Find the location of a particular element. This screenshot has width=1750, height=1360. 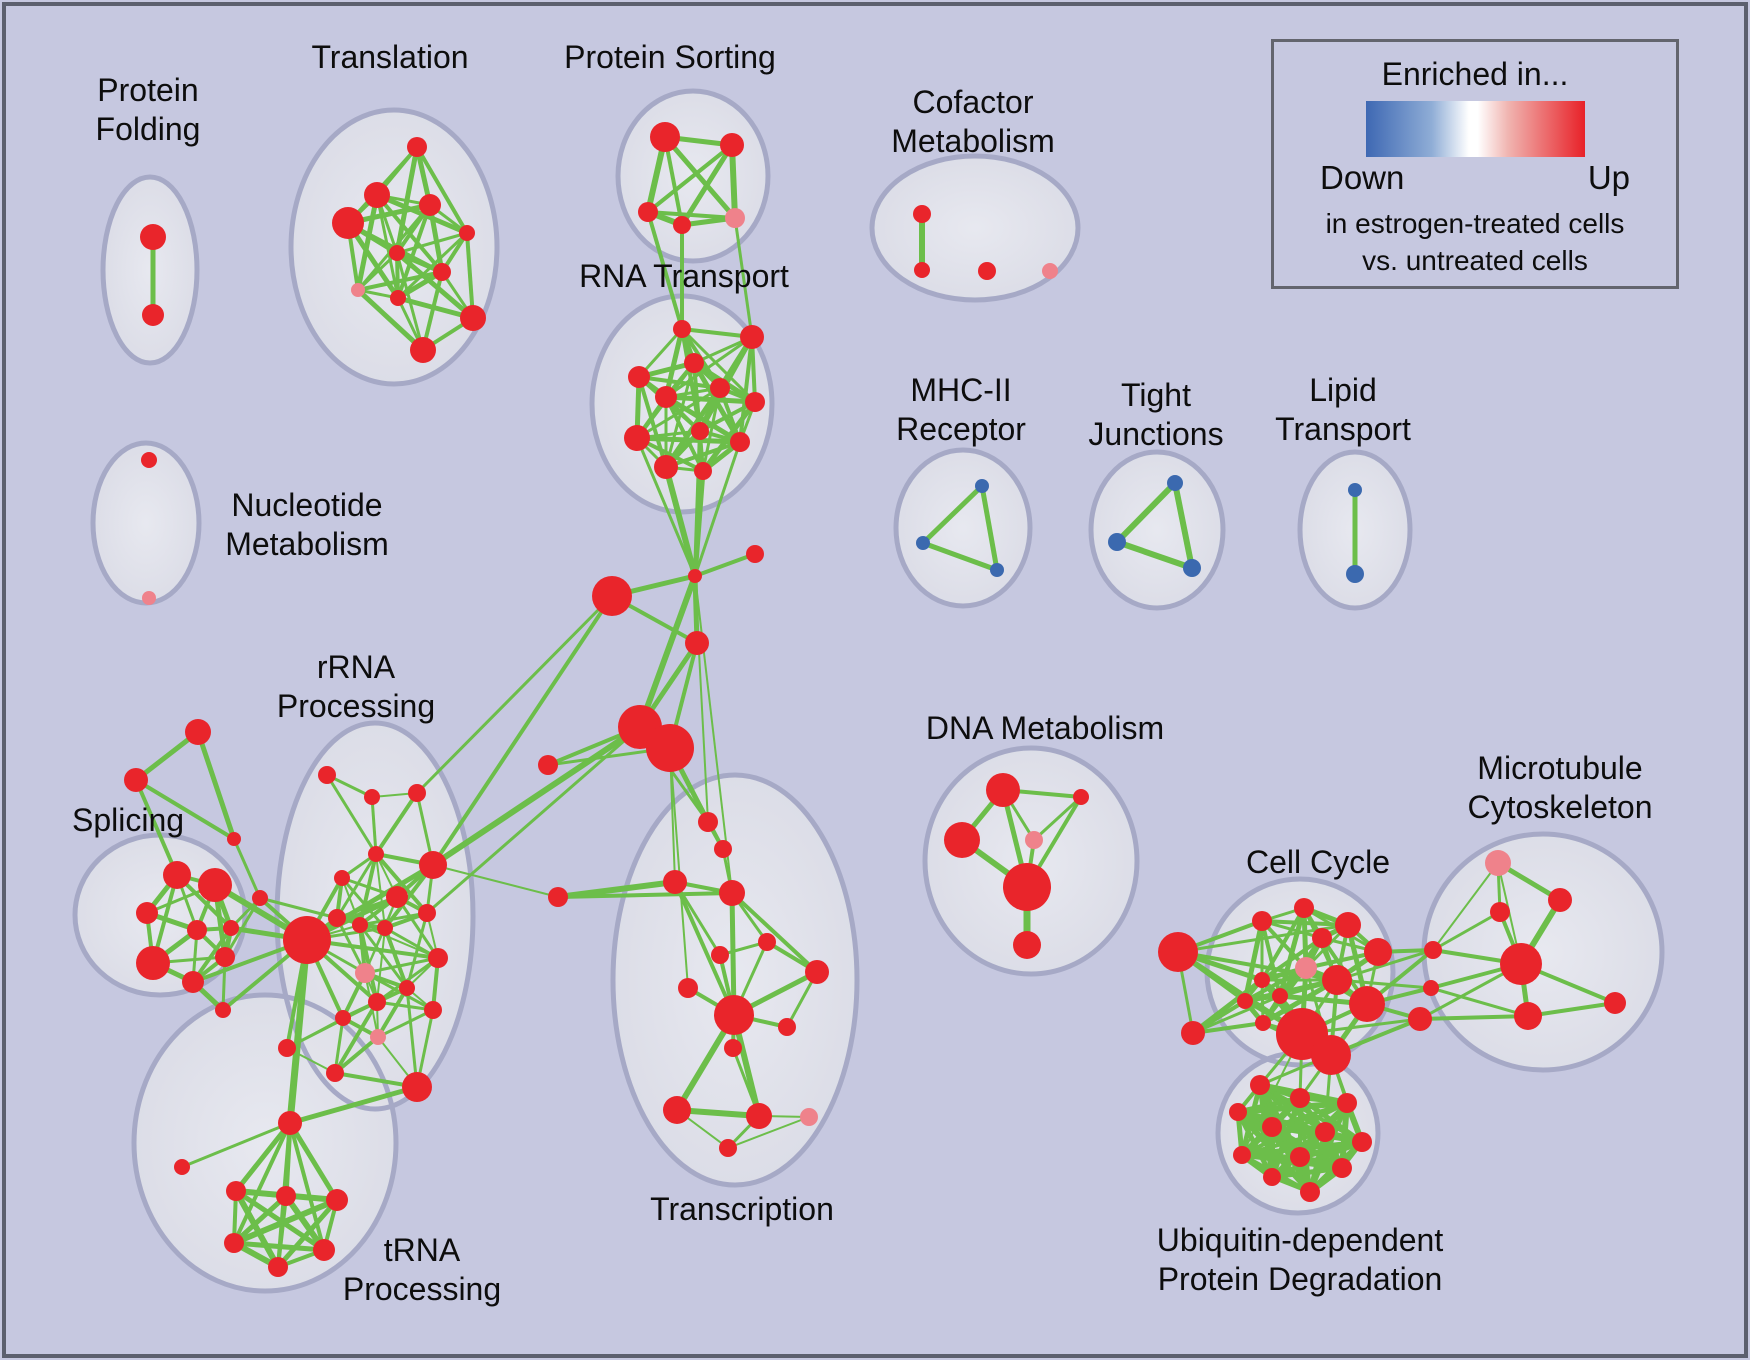

node-cc9 is located at coordinates (1262, 980).